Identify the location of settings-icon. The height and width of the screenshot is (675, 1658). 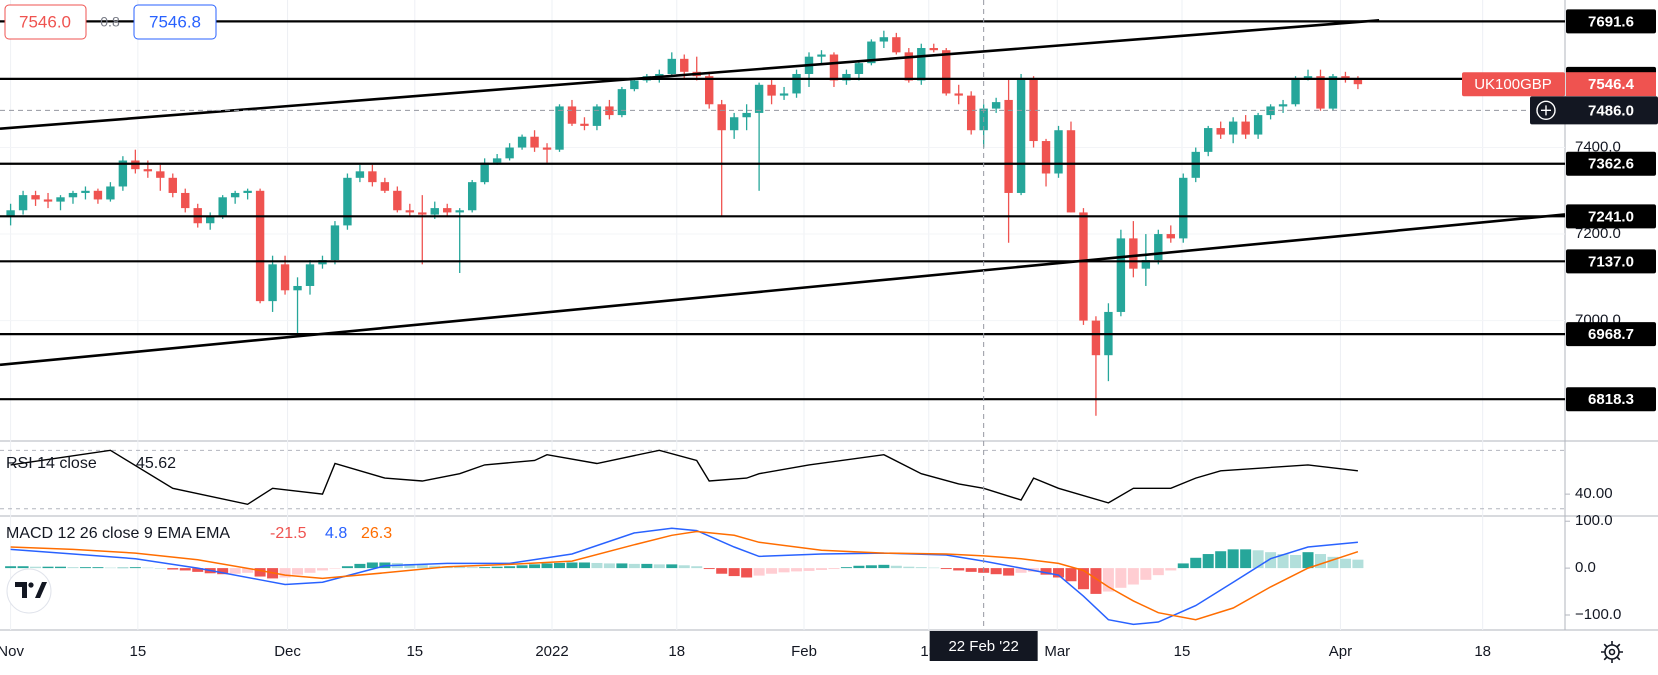
(1612, 652).